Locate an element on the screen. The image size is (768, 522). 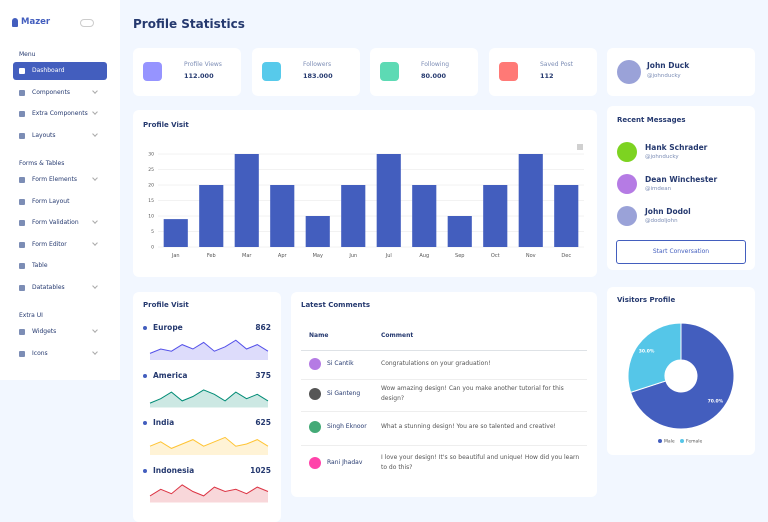
stat-card: Saved Post 112 is located at coordinates (543, 72).